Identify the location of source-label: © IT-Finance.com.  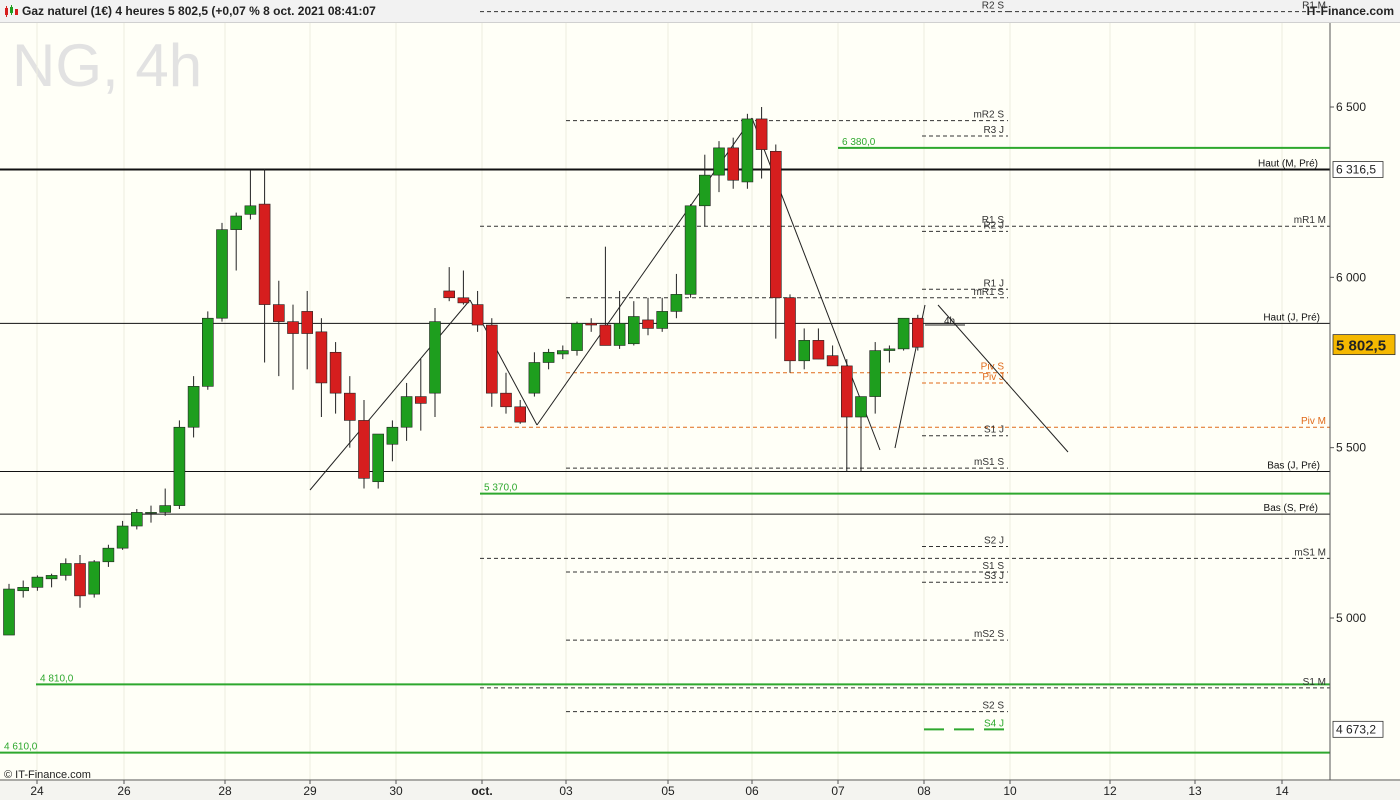
(47, 775).